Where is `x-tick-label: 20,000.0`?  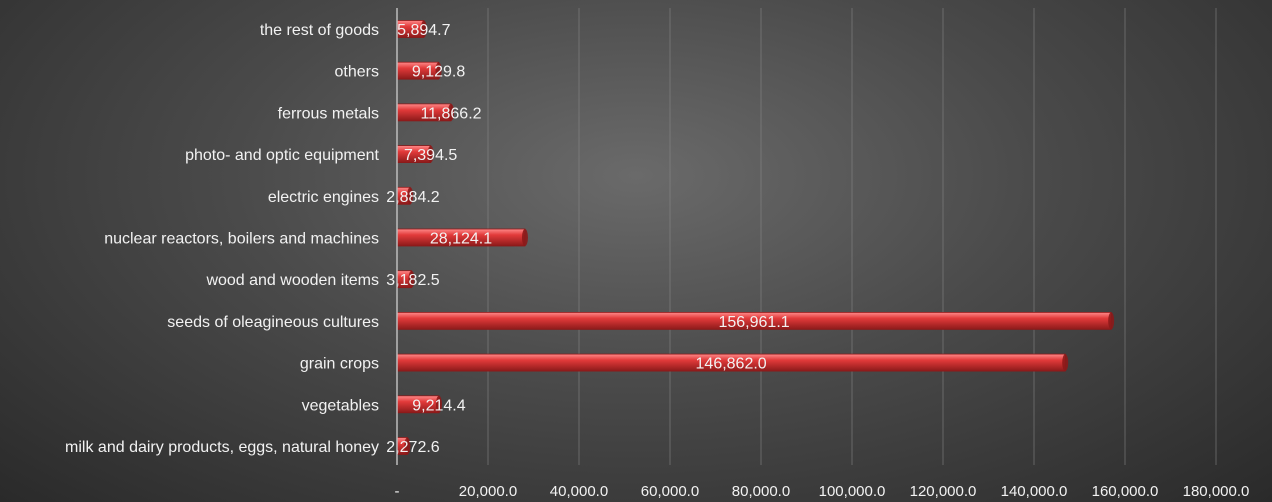
x-tick-label: 20,000.0 is located at coordinates (488, 491).